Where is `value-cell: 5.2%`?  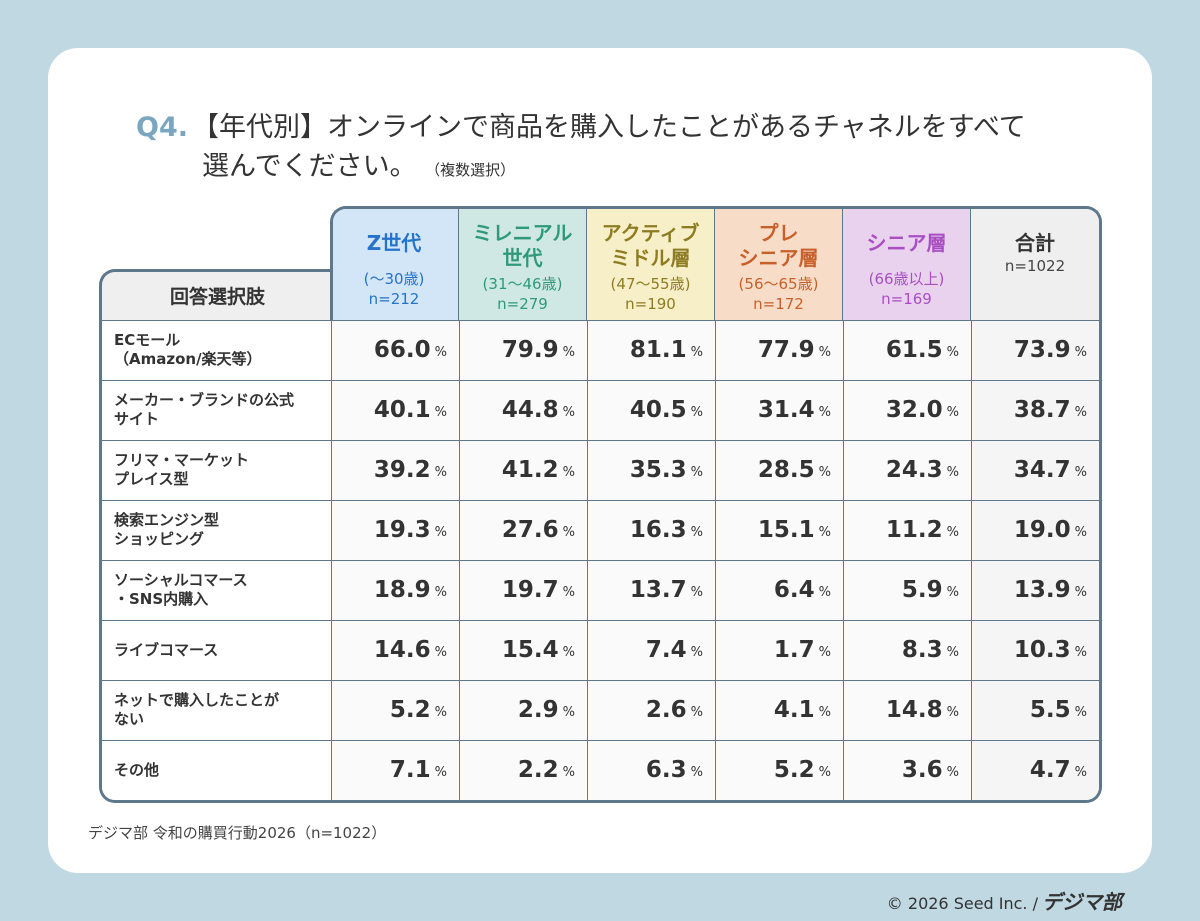 value-cell: 5.2% is located at coordinates (780, 770).